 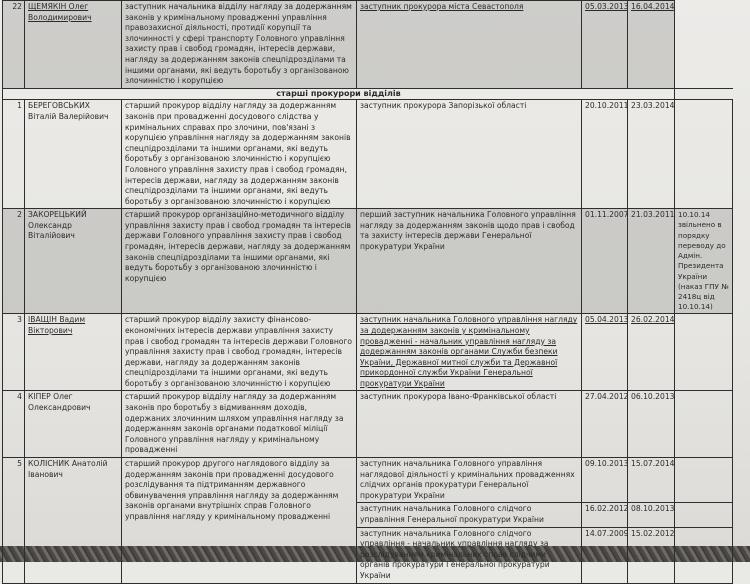 I want to click on person-name: БЕРЕГОВСЬКИХ Віталій Валерійович, so click(x=73, y=154).